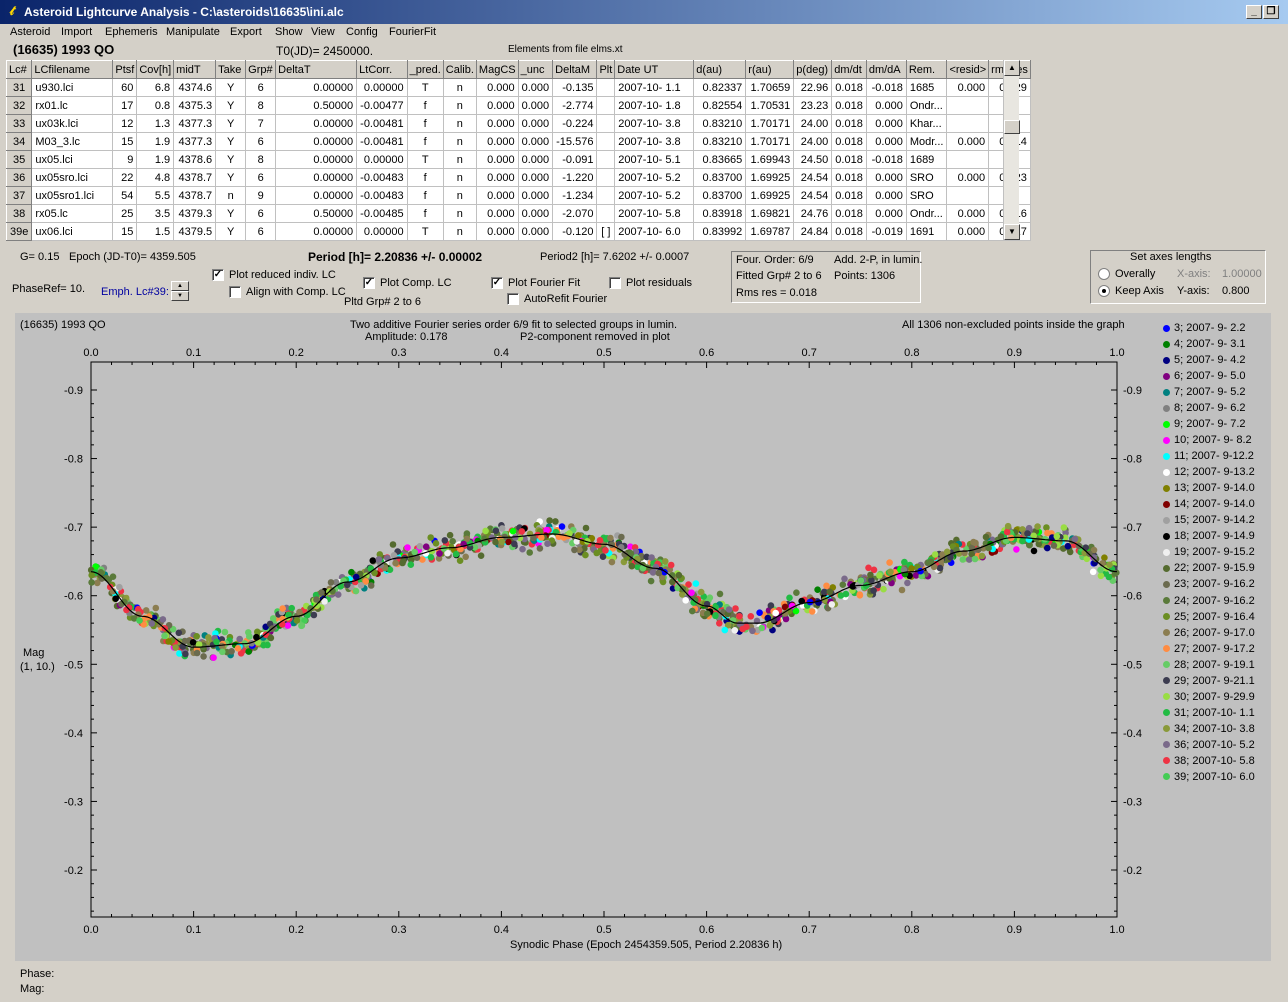  Describe the element at coordinates (1271, 12) in the screenshot. I see `restore-button: ❐` at that location.